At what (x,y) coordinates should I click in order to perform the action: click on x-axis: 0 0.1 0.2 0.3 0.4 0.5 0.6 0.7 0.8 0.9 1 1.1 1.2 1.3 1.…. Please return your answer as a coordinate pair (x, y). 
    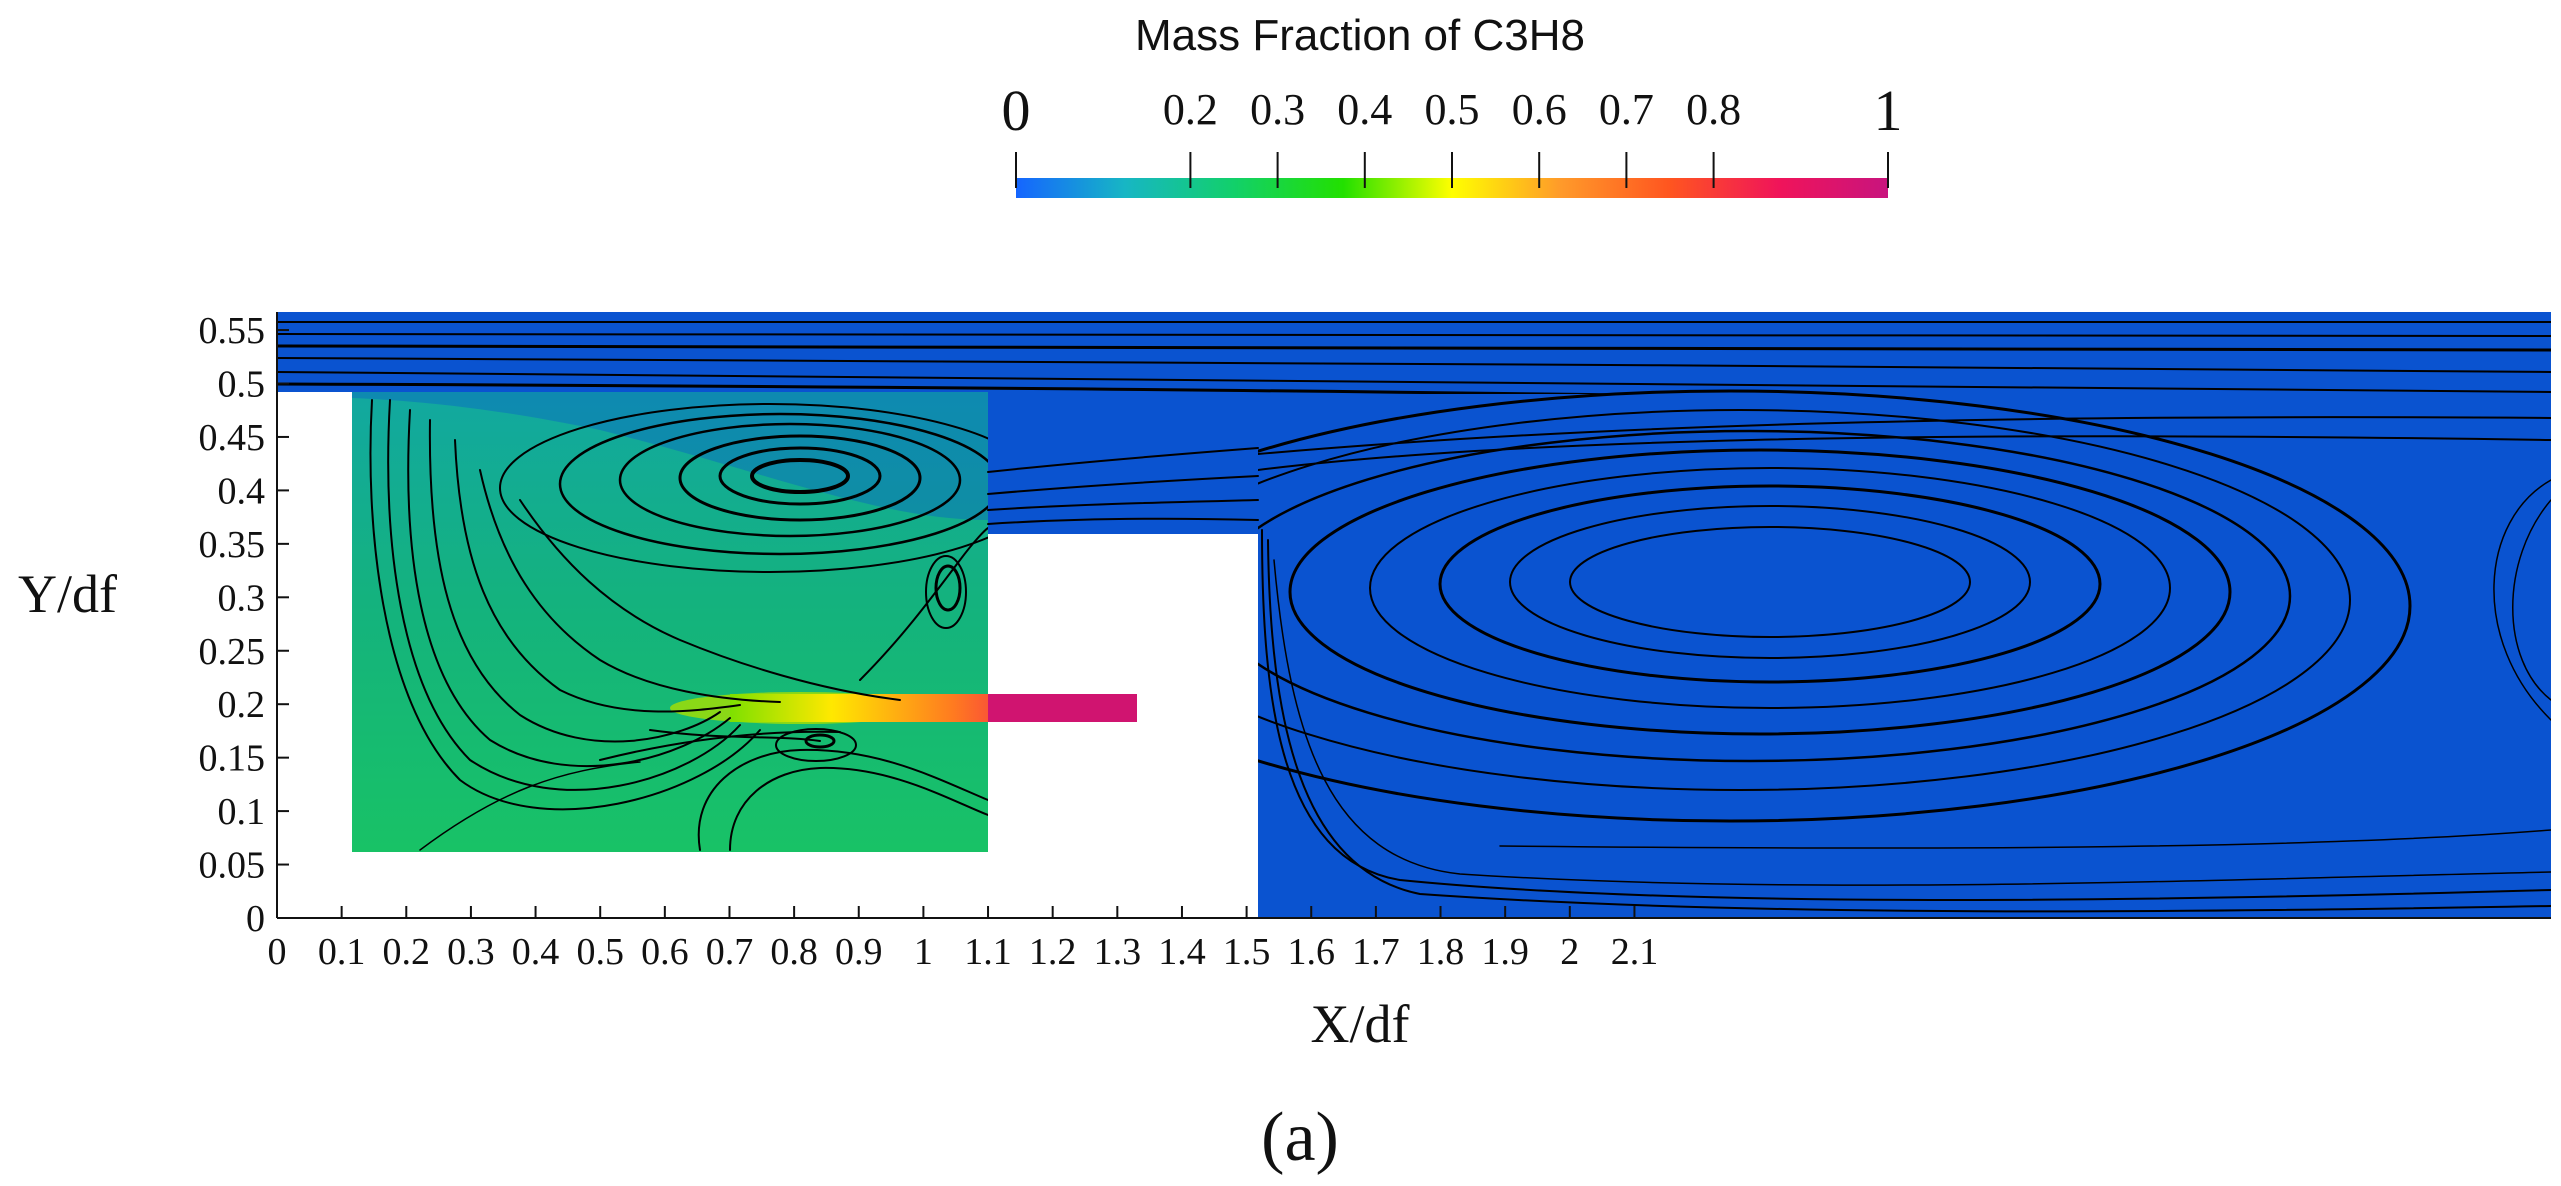
    Looking at the image, I should click on (1409, 939).